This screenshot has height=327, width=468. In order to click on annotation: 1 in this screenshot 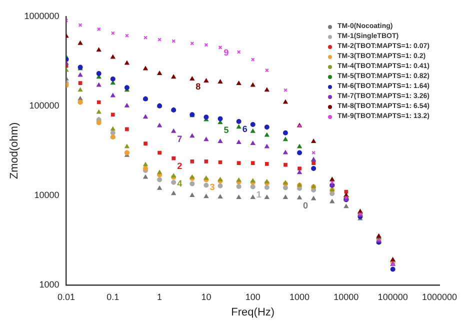, I will do `click(259, 194)`.